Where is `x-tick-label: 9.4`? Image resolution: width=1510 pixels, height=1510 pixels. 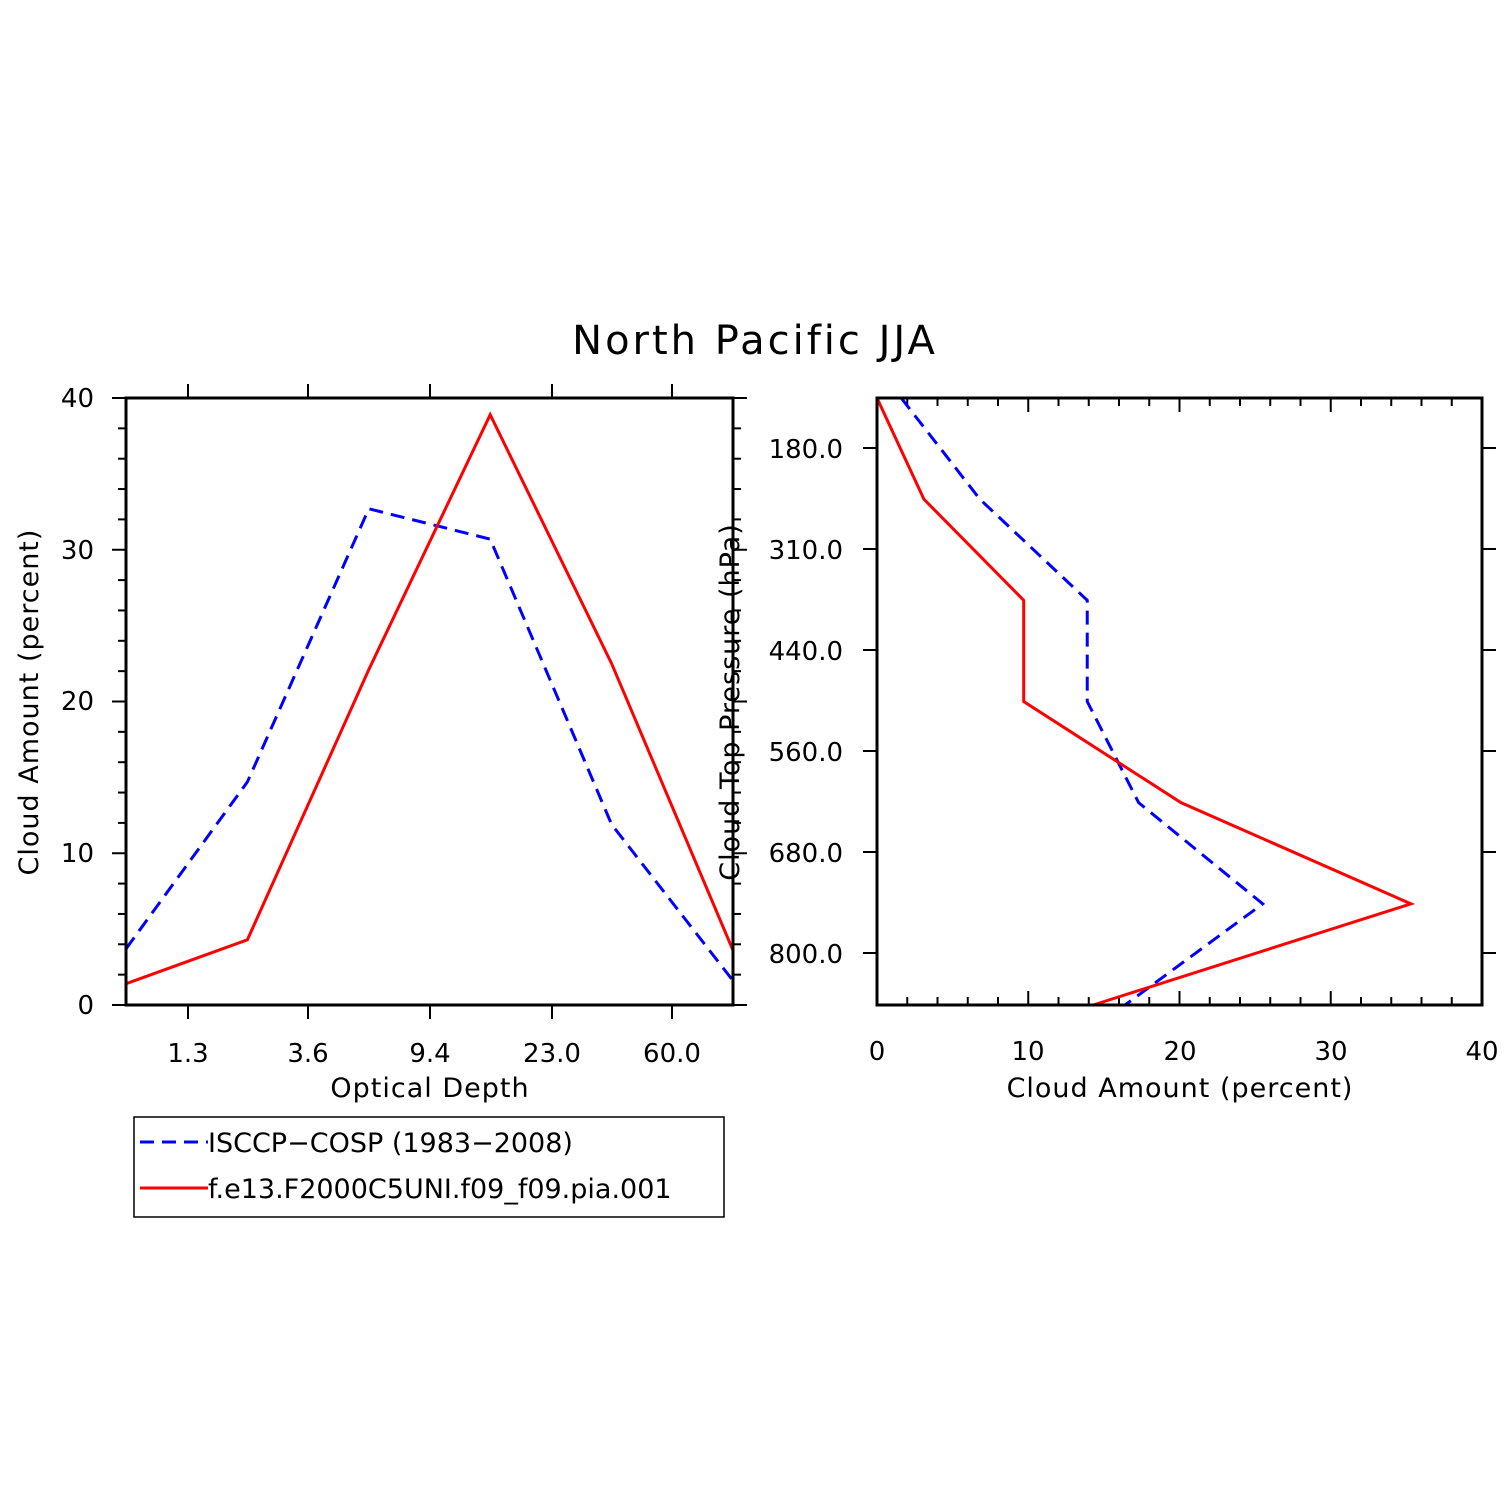
x-tick-label: 9.4 is located at coordinates (429, 1054).